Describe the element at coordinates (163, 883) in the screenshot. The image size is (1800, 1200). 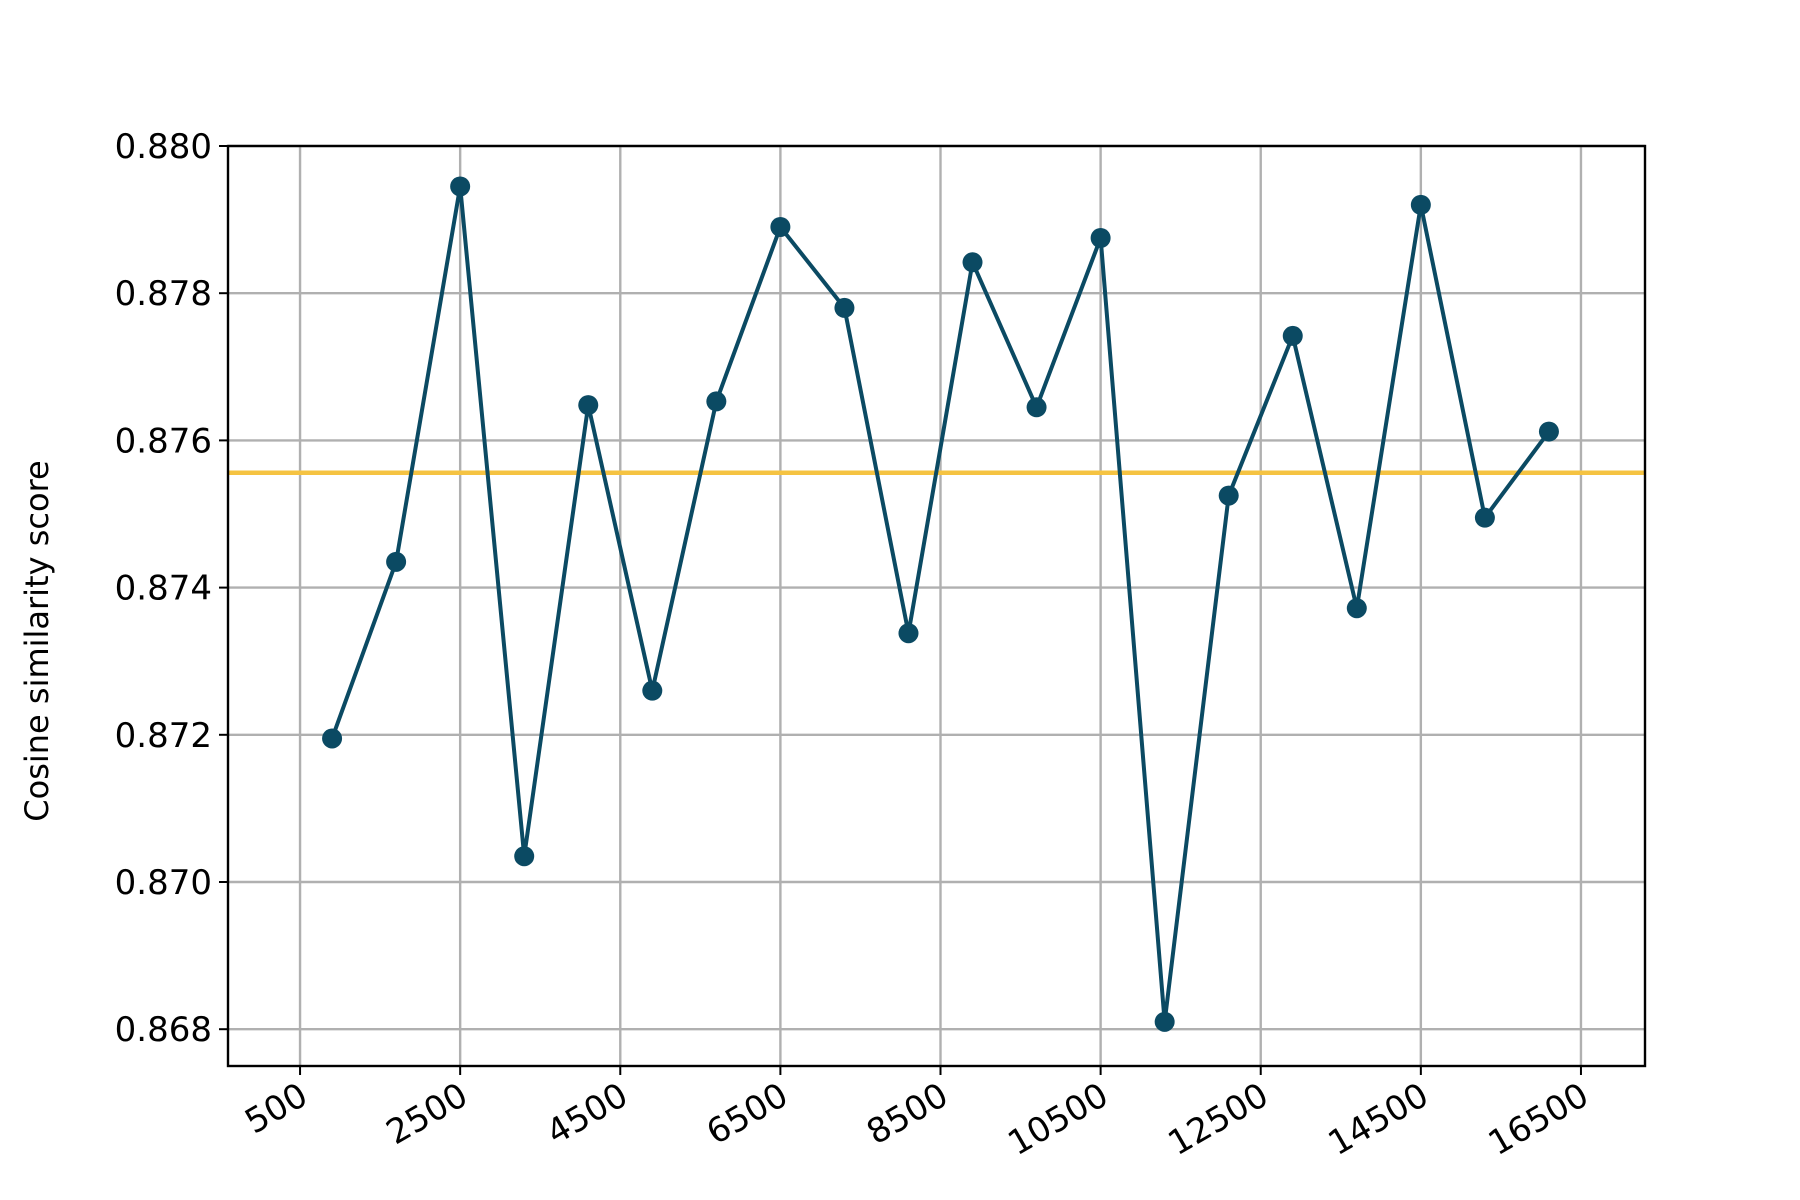
I see `y-tick-label: 0.870` at that location.